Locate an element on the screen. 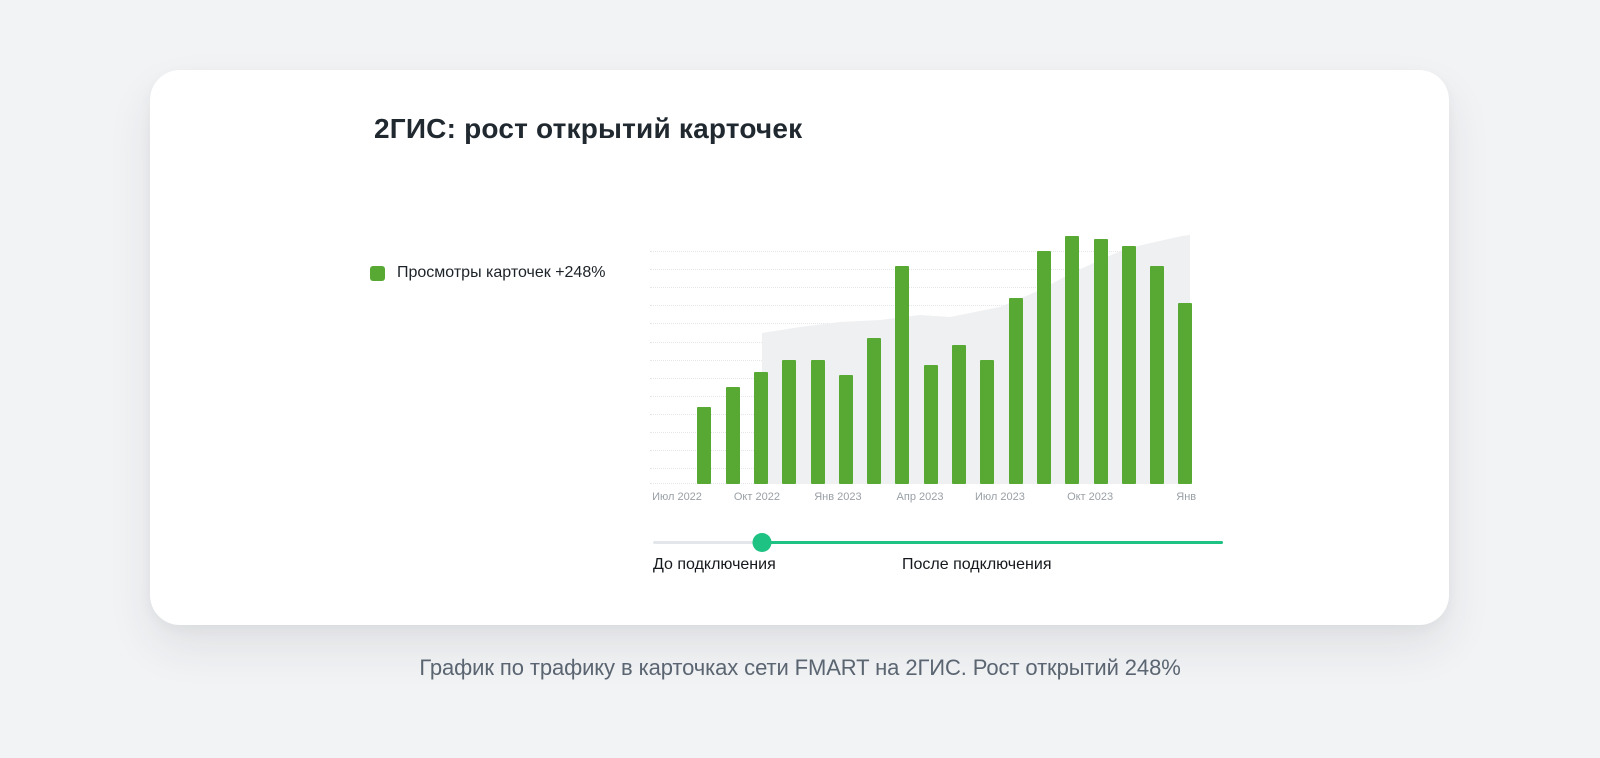 This screenshot has width=1600, height=758. bar-Апр 2023 is located at coordinates (959, 414).